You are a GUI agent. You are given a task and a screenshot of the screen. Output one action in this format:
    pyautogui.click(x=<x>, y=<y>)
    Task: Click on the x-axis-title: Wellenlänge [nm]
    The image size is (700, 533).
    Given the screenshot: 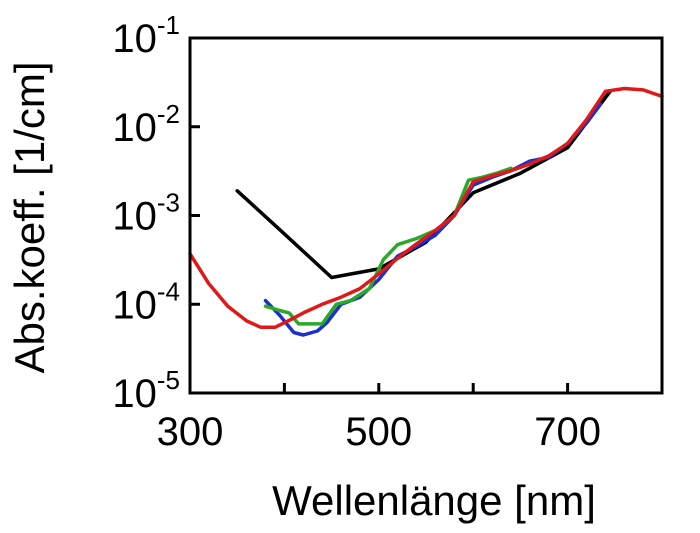 What is the action you would take?
    pyautogui.click(x=434, y=500)
    